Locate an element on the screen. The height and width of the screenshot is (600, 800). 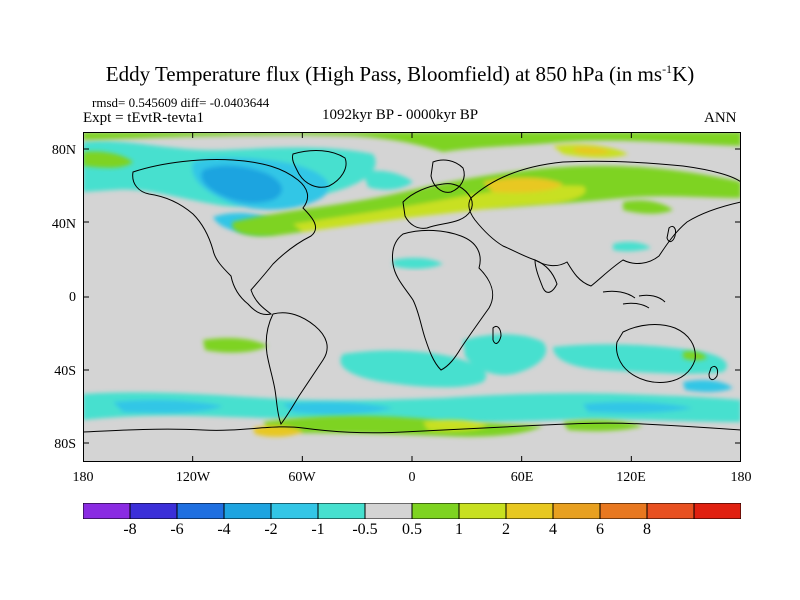
colorbar-label: 0.5 is located at coordinates (412, 529).